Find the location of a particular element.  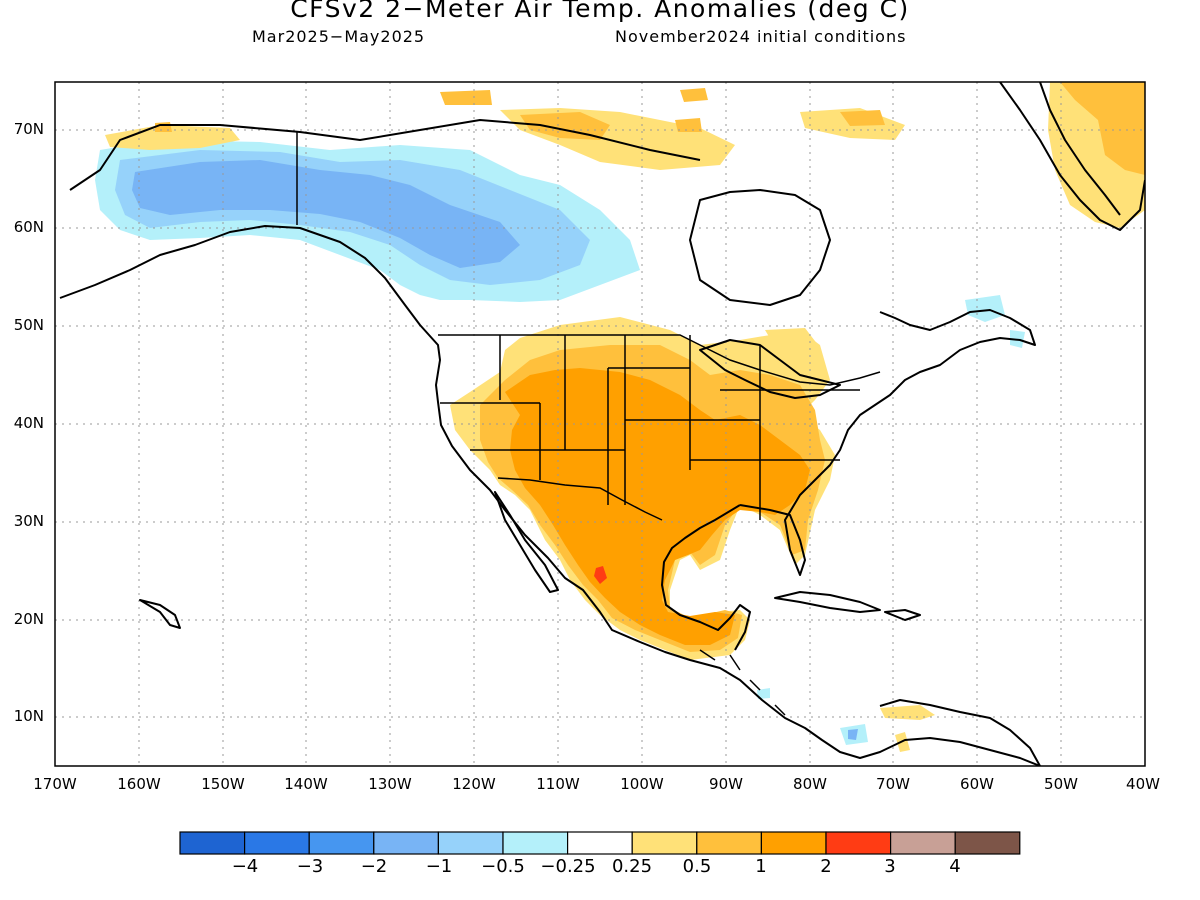

lat-label-60n: 60N is located at coordinates (28, 227).